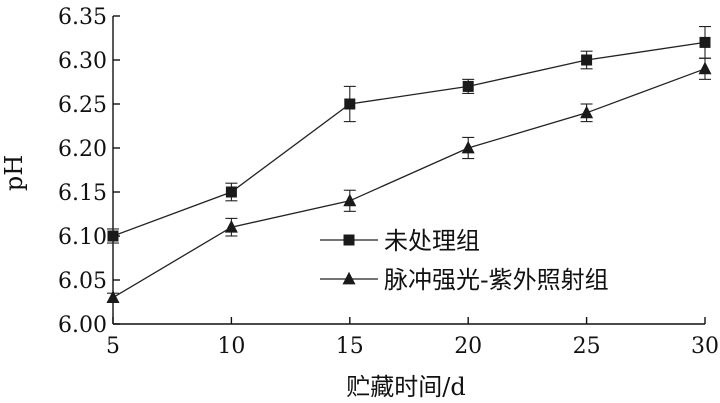 The height and width of the screenshot is (403, 720). What do you see at coordinates (82, 149) in the screenshot?
I see `y-tick-label: 6.20` at bounding box center [82, 149].